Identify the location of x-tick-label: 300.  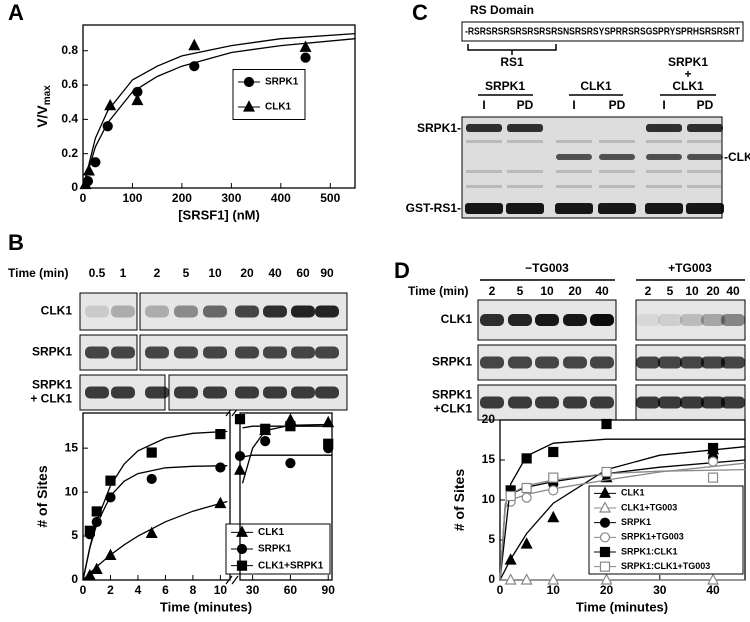
(231, 198).